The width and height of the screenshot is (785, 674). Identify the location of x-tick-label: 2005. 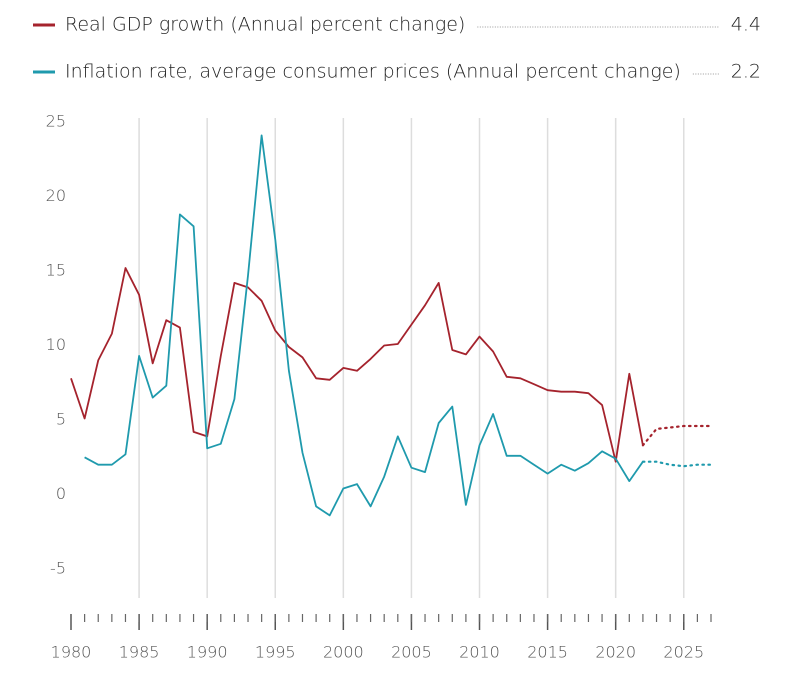
(411, 652).